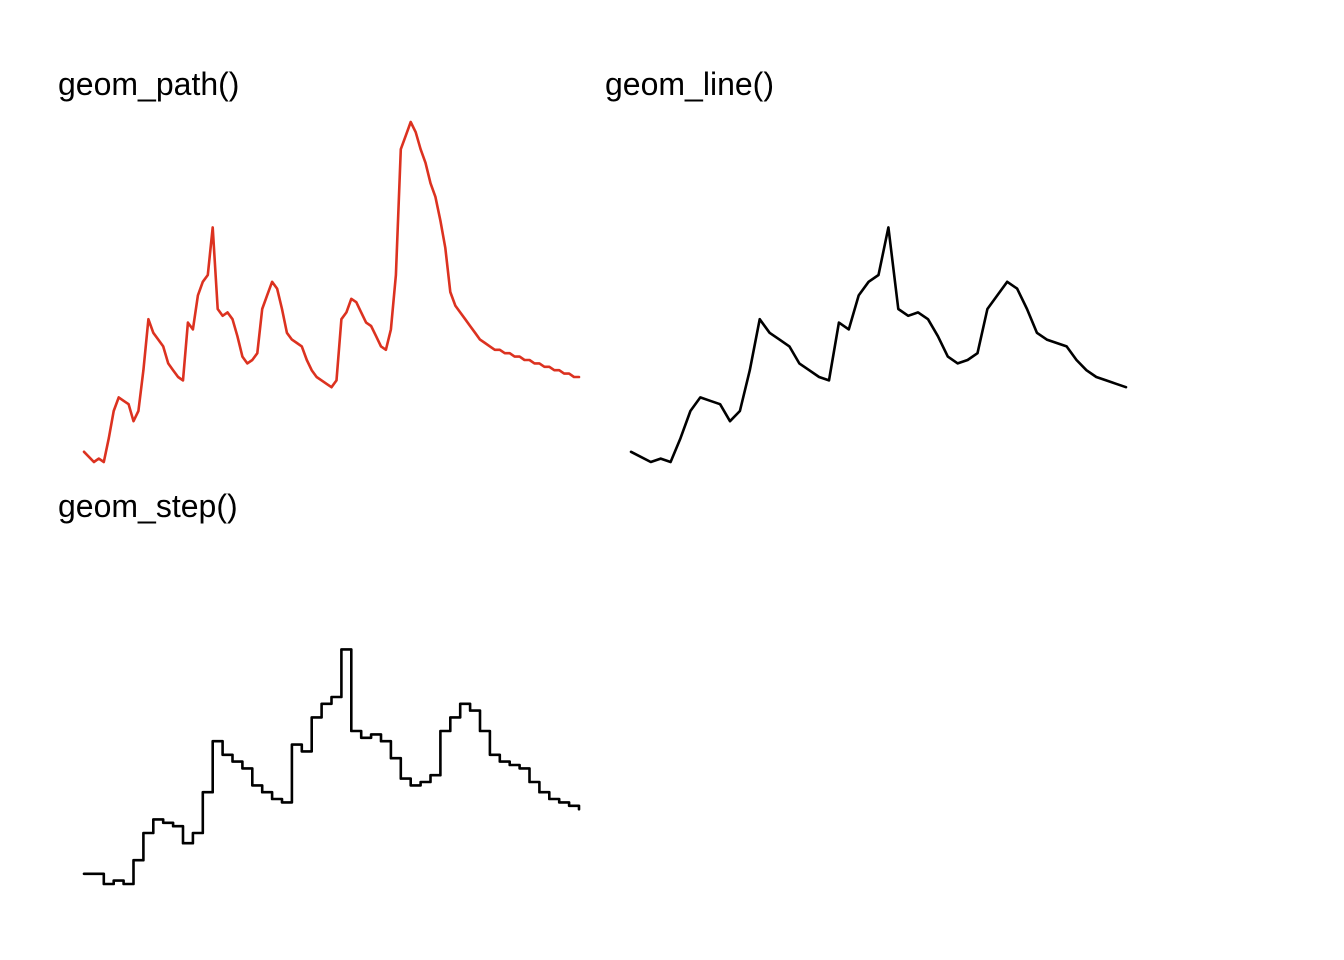  I want to click on panel-title: geom_step(), so click(148, 506).